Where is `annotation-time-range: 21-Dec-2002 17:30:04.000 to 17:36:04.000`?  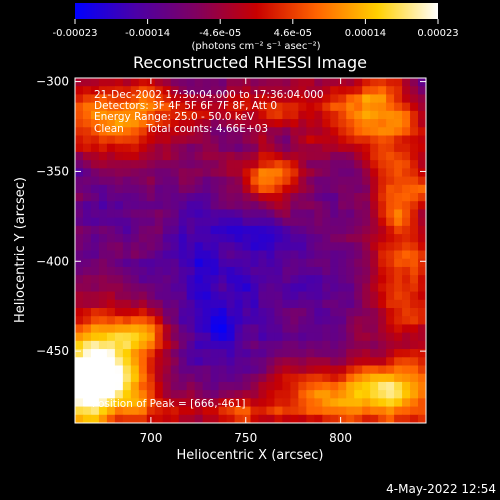
annotation-time-range: 21-Dec-2002 17:30:04.000 to 17:36:04.000 is located at coordinates (209, 95).